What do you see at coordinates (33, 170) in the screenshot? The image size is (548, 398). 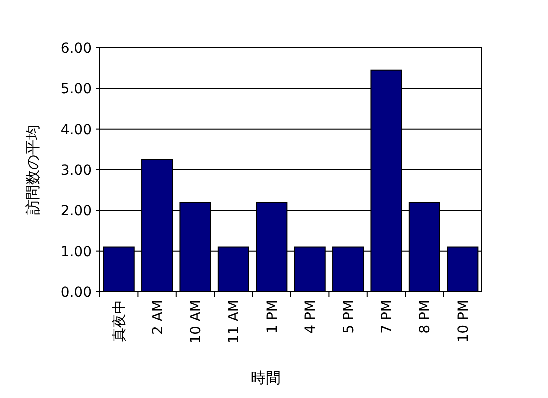 I see `y-axis-title: 訪問数の平均` at bounding box center [33, 170].